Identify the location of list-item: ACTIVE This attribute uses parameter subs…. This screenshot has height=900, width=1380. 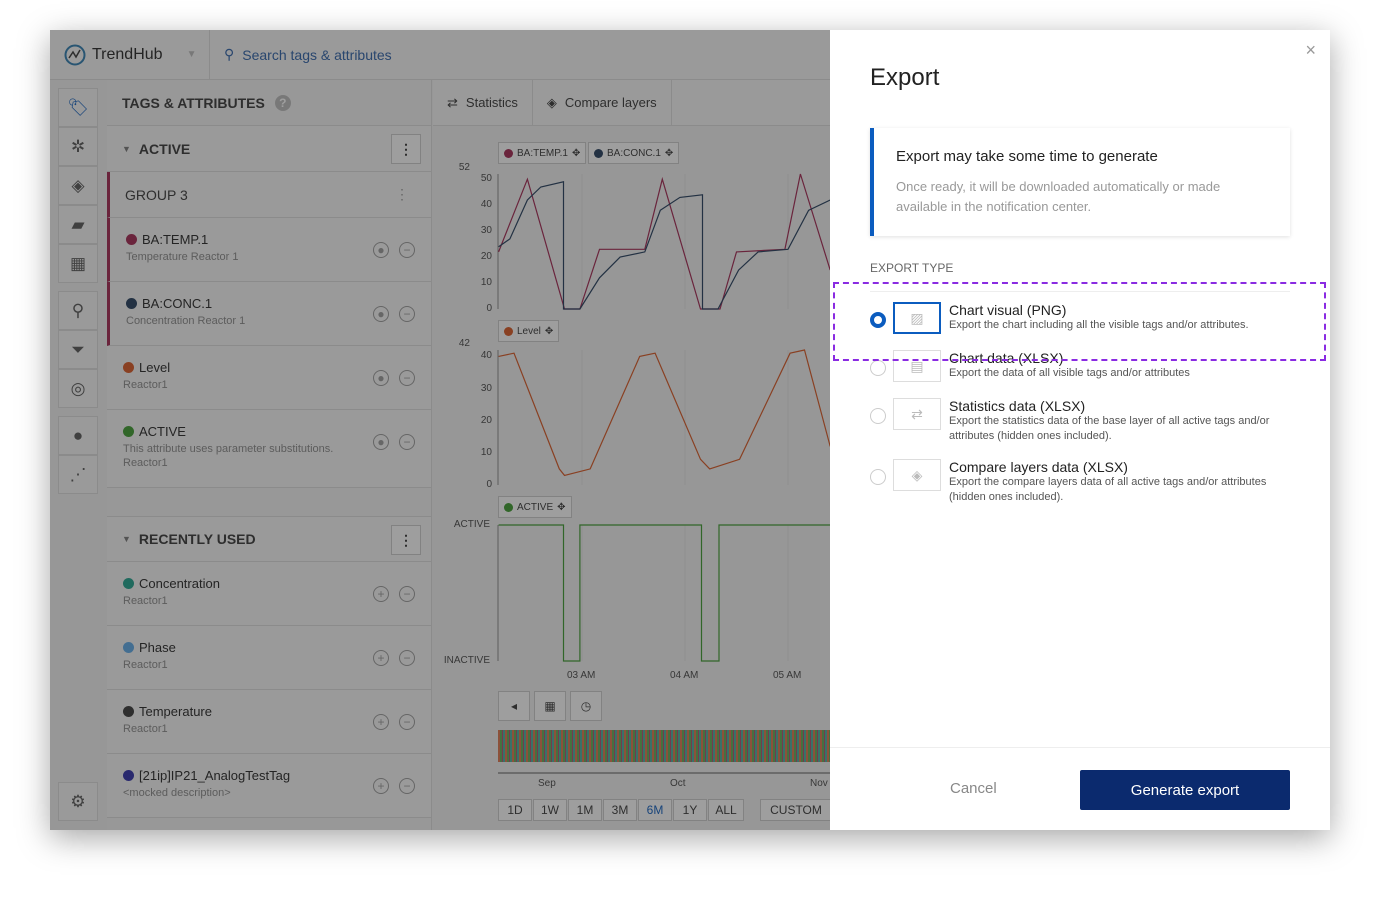
(269, 449).